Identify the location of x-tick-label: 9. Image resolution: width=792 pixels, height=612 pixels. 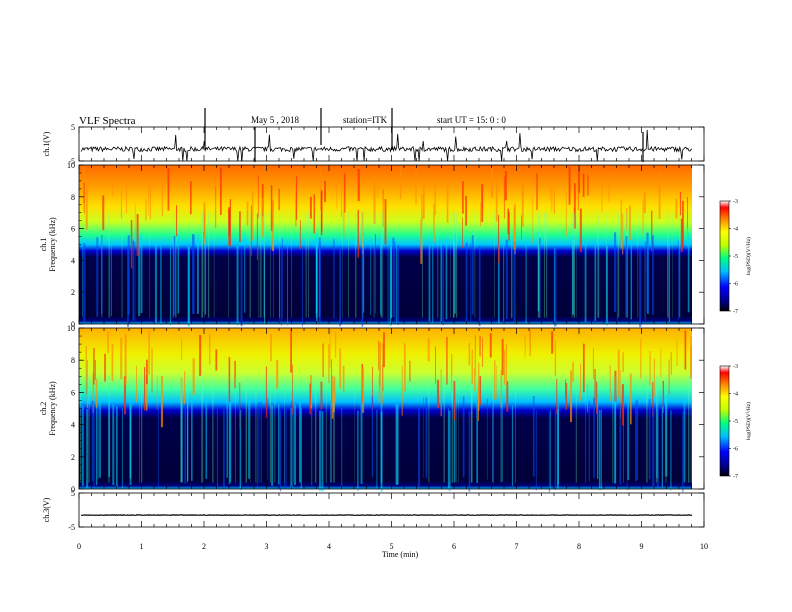
(642, 546).